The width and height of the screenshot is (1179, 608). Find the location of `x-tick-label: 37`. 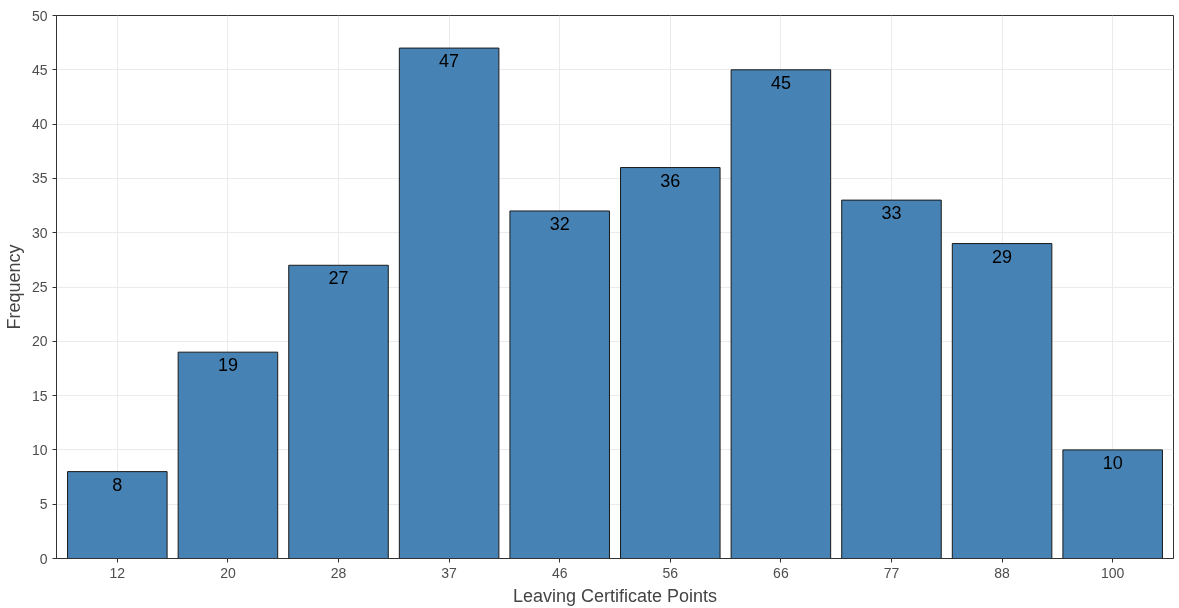

x-tick-label: 37 is located at coordinates (449, 572).